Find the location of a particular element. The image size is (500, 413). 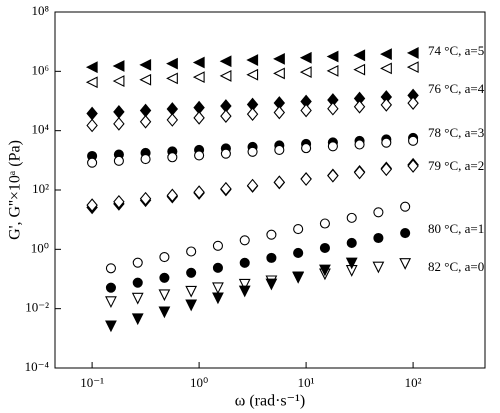

annotation: 74 °C, a=5 is located at coordinates (456, 50).